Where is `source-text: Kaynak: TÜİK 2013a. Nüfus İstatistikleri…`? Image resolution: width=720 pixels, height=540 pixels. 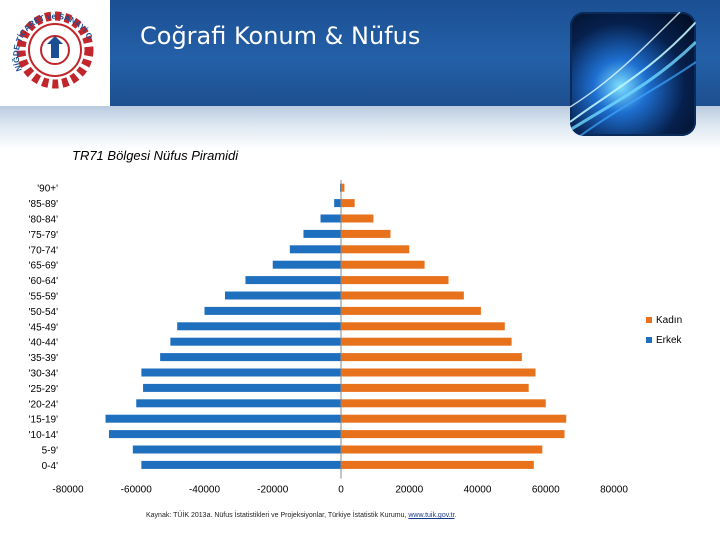
source-text: Kaynak: TÜİK 2013a. Nüfus İstatistikleri… is located at coordinates (277, 515).